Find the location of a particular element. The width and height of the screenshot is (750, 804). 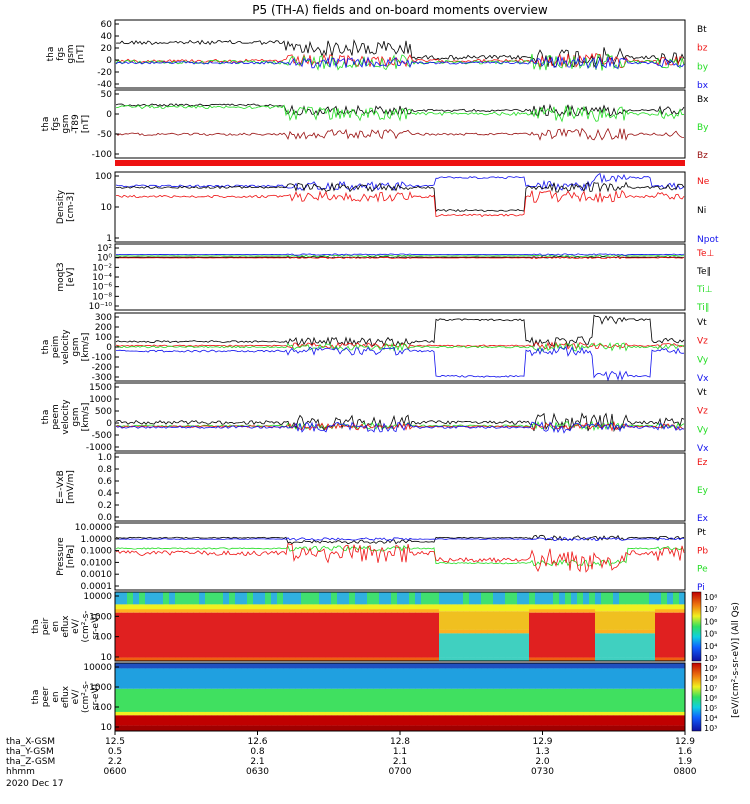

panel-1: 50 0 -50 -100 tha fgs gsm -T89 [nT] Bx By Bz is located at coordinates (375, 125).